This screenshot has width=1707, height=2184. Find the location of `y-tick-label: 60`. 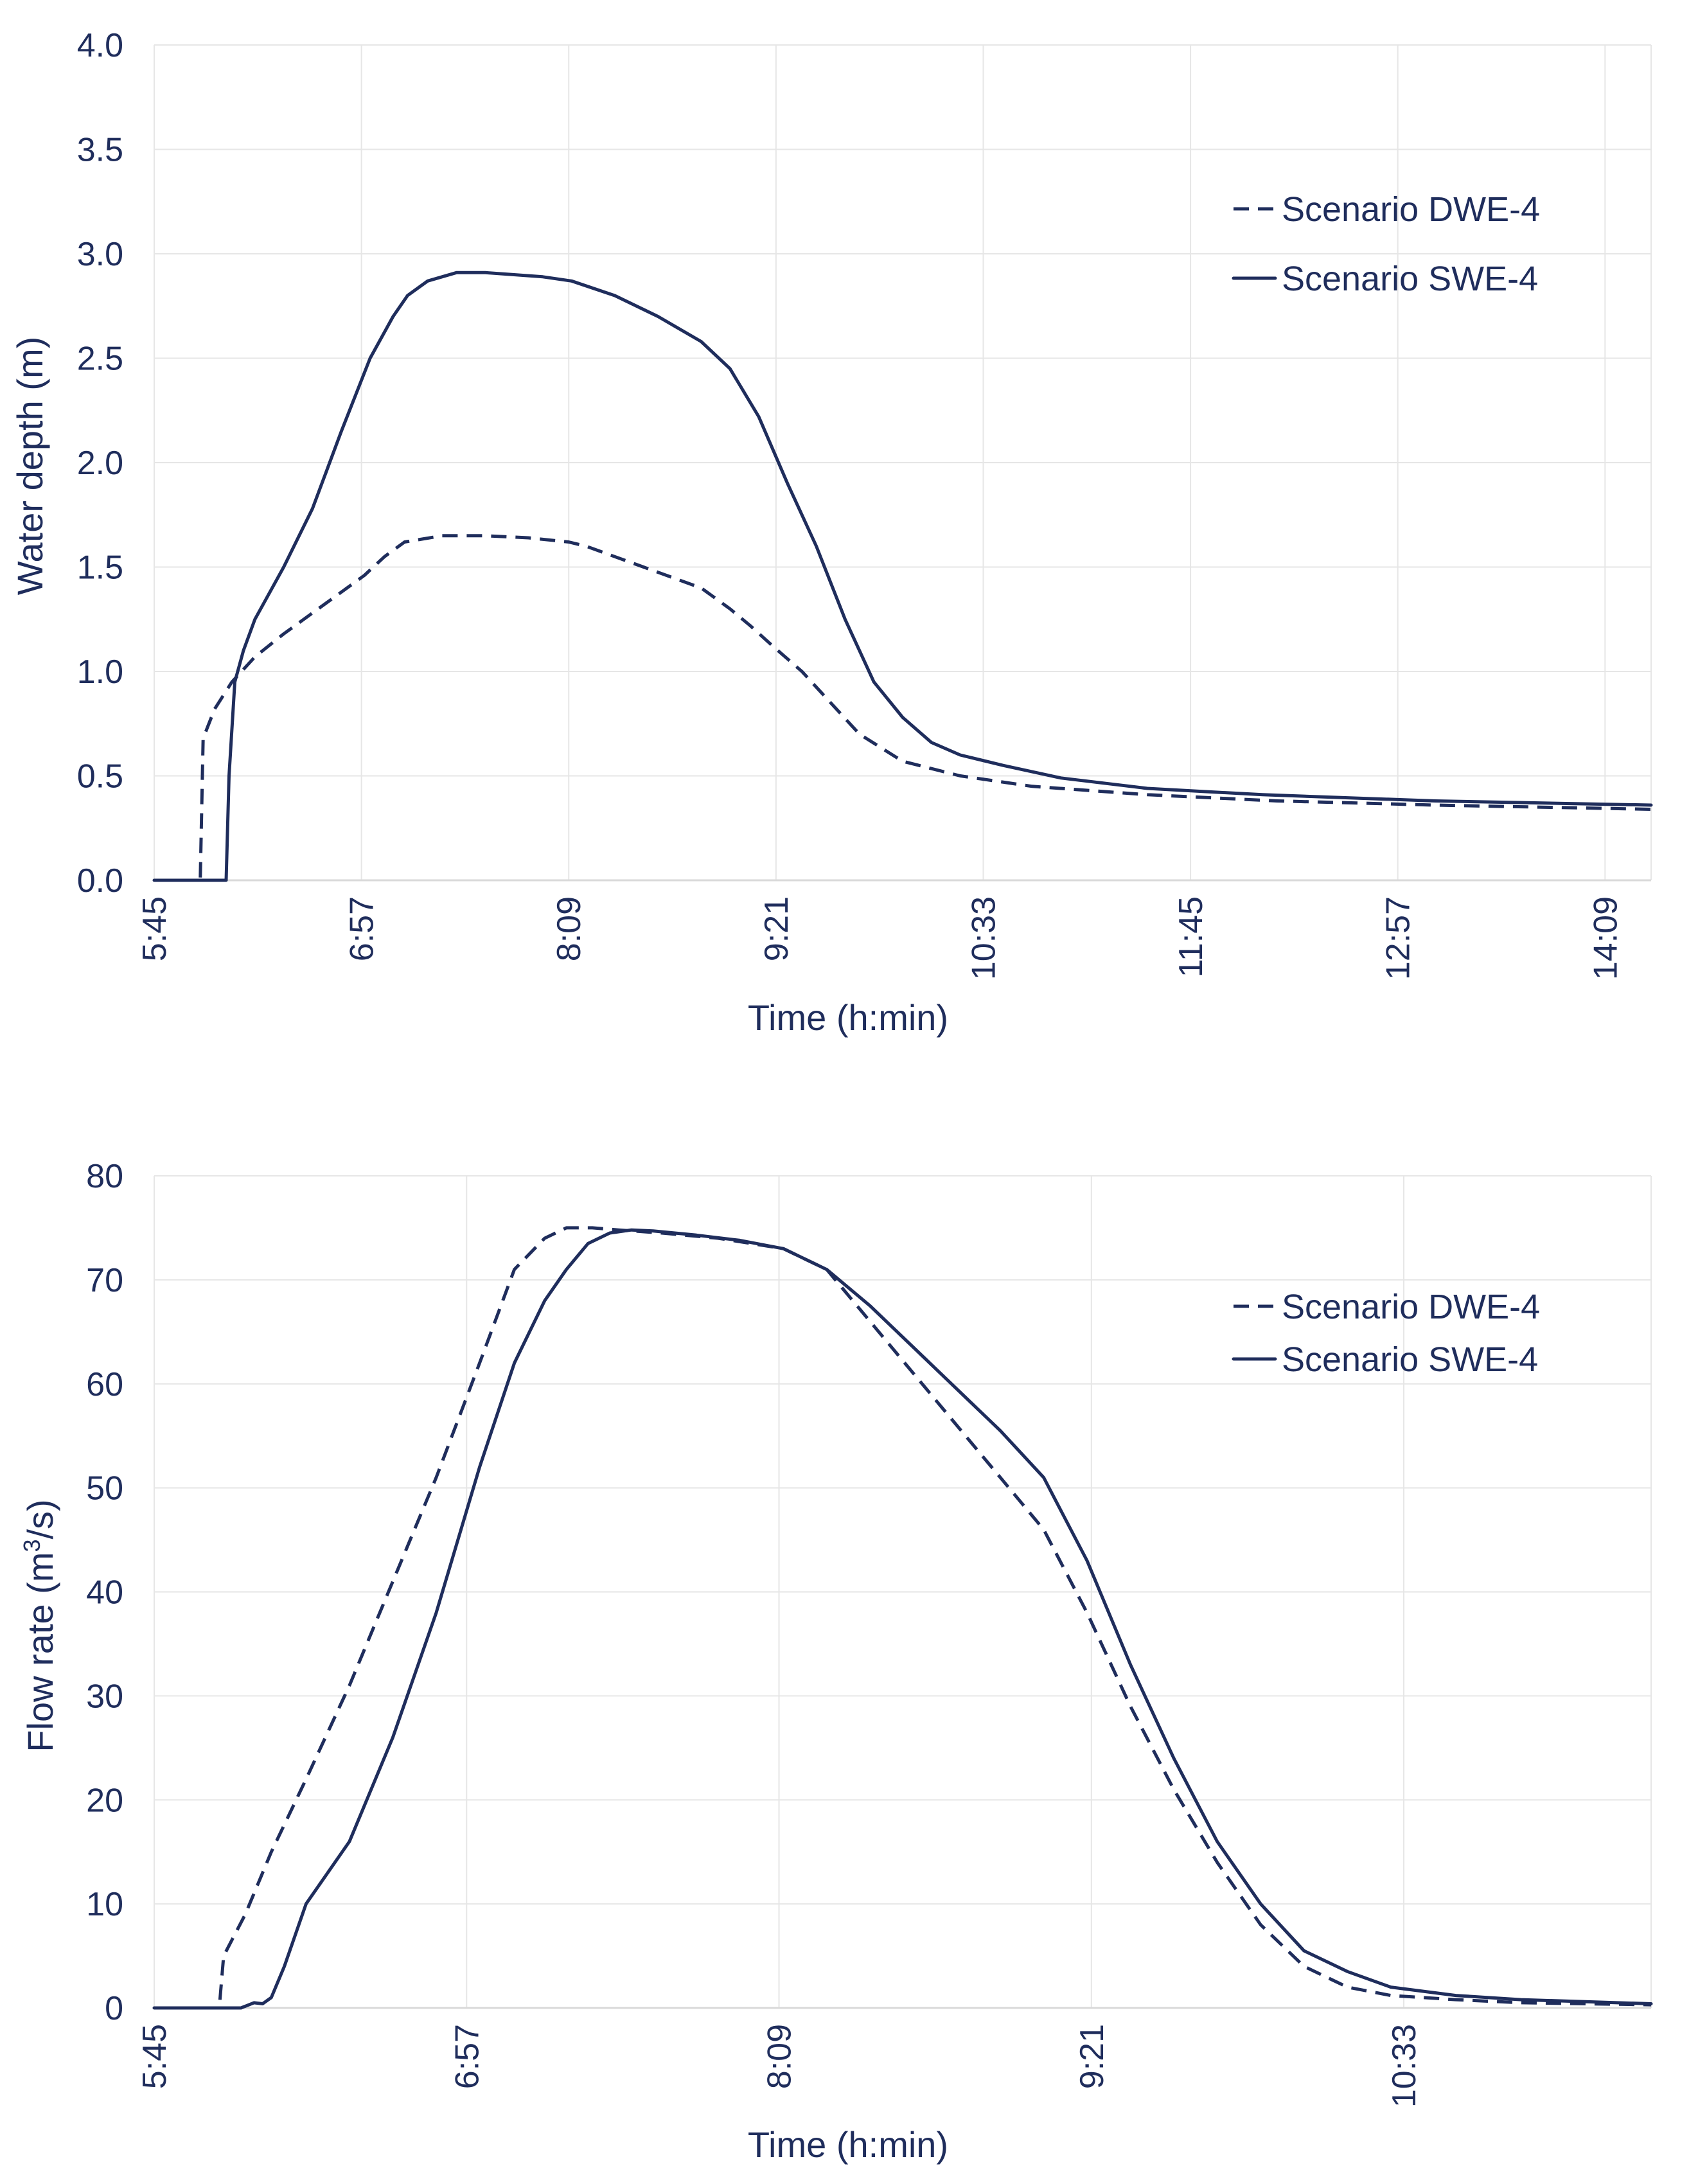

y-tick-label: 60 is located at coordinates (104, 1384).